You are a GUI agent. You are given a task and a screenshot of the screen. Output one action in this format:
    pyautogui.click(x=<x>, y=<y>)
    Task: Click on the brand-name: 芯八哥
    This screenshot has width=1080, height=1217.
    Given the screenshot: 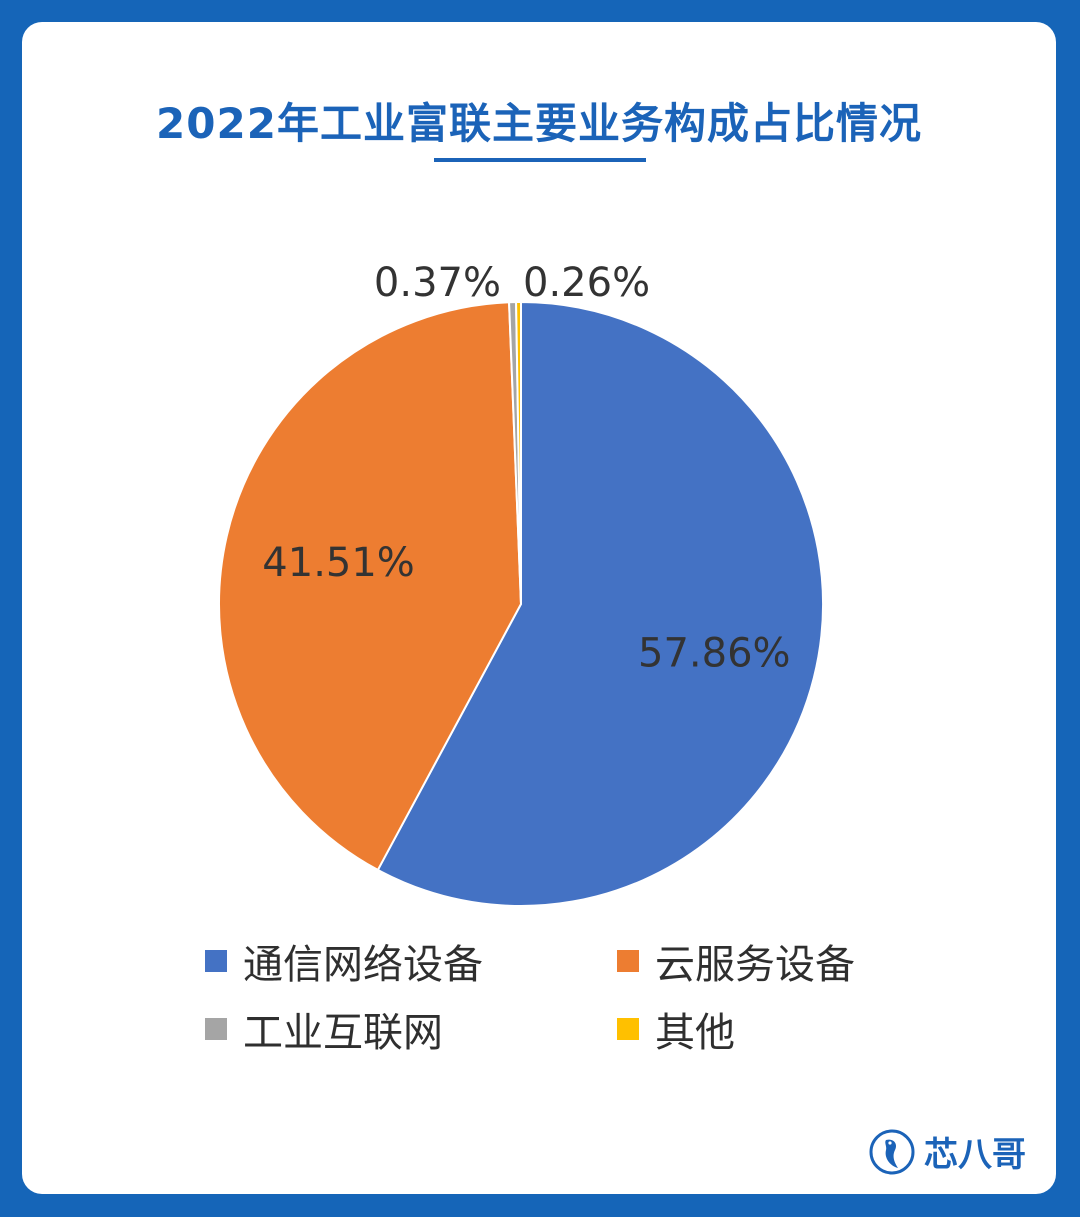 What is the action you would take?
    pyautogui.click(x=975, y=1155)
    